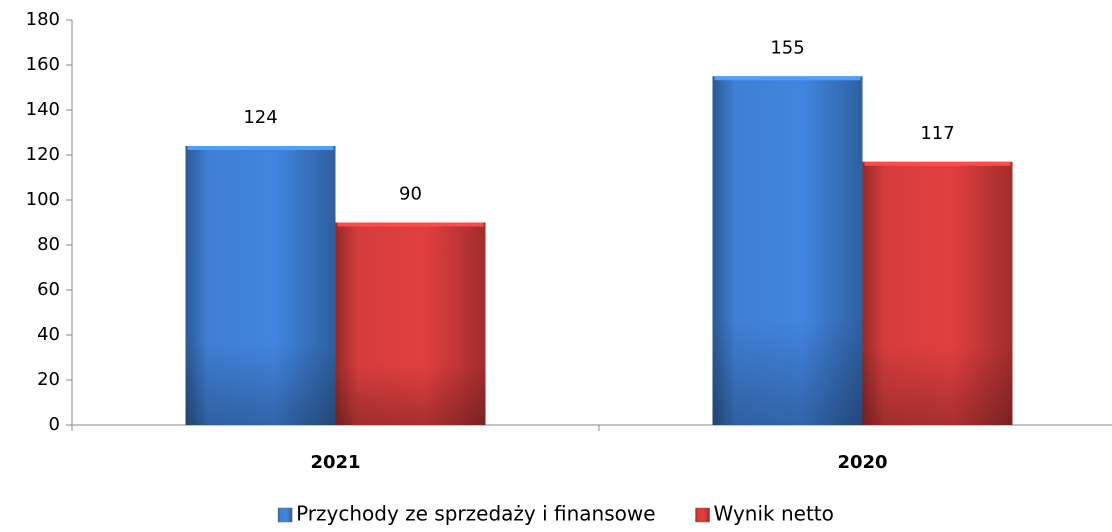 This screenshot has height=532, width=1112. Describe the element at coordinates (43, 154) in the screenshot. I see `y-tick-label: 120` at that location.